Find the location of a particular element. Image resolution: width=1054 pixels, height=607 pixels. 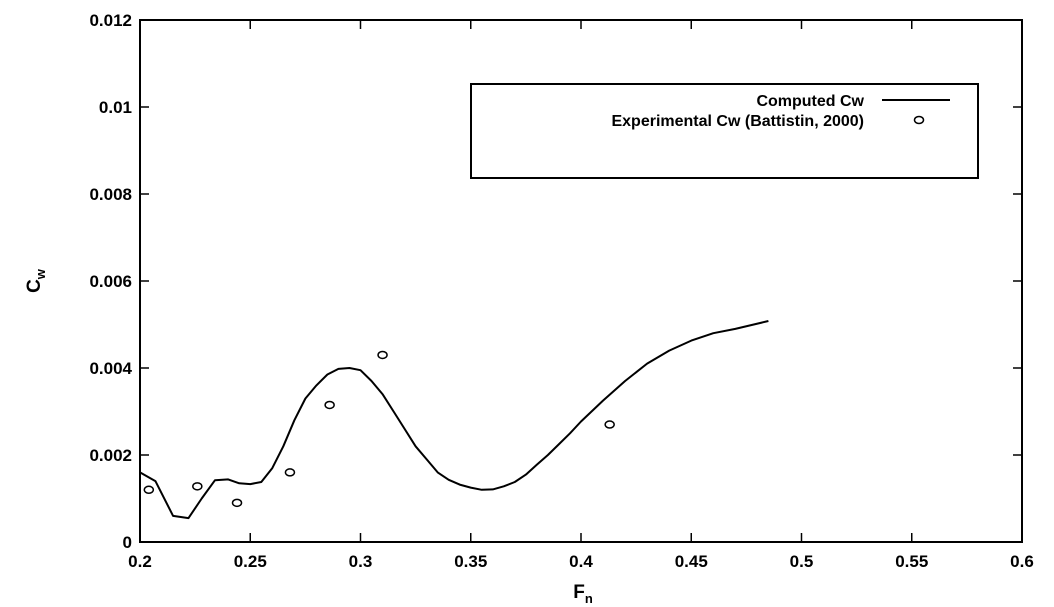

x-tick-label: 0.55 is located at coordinates (911, 561).